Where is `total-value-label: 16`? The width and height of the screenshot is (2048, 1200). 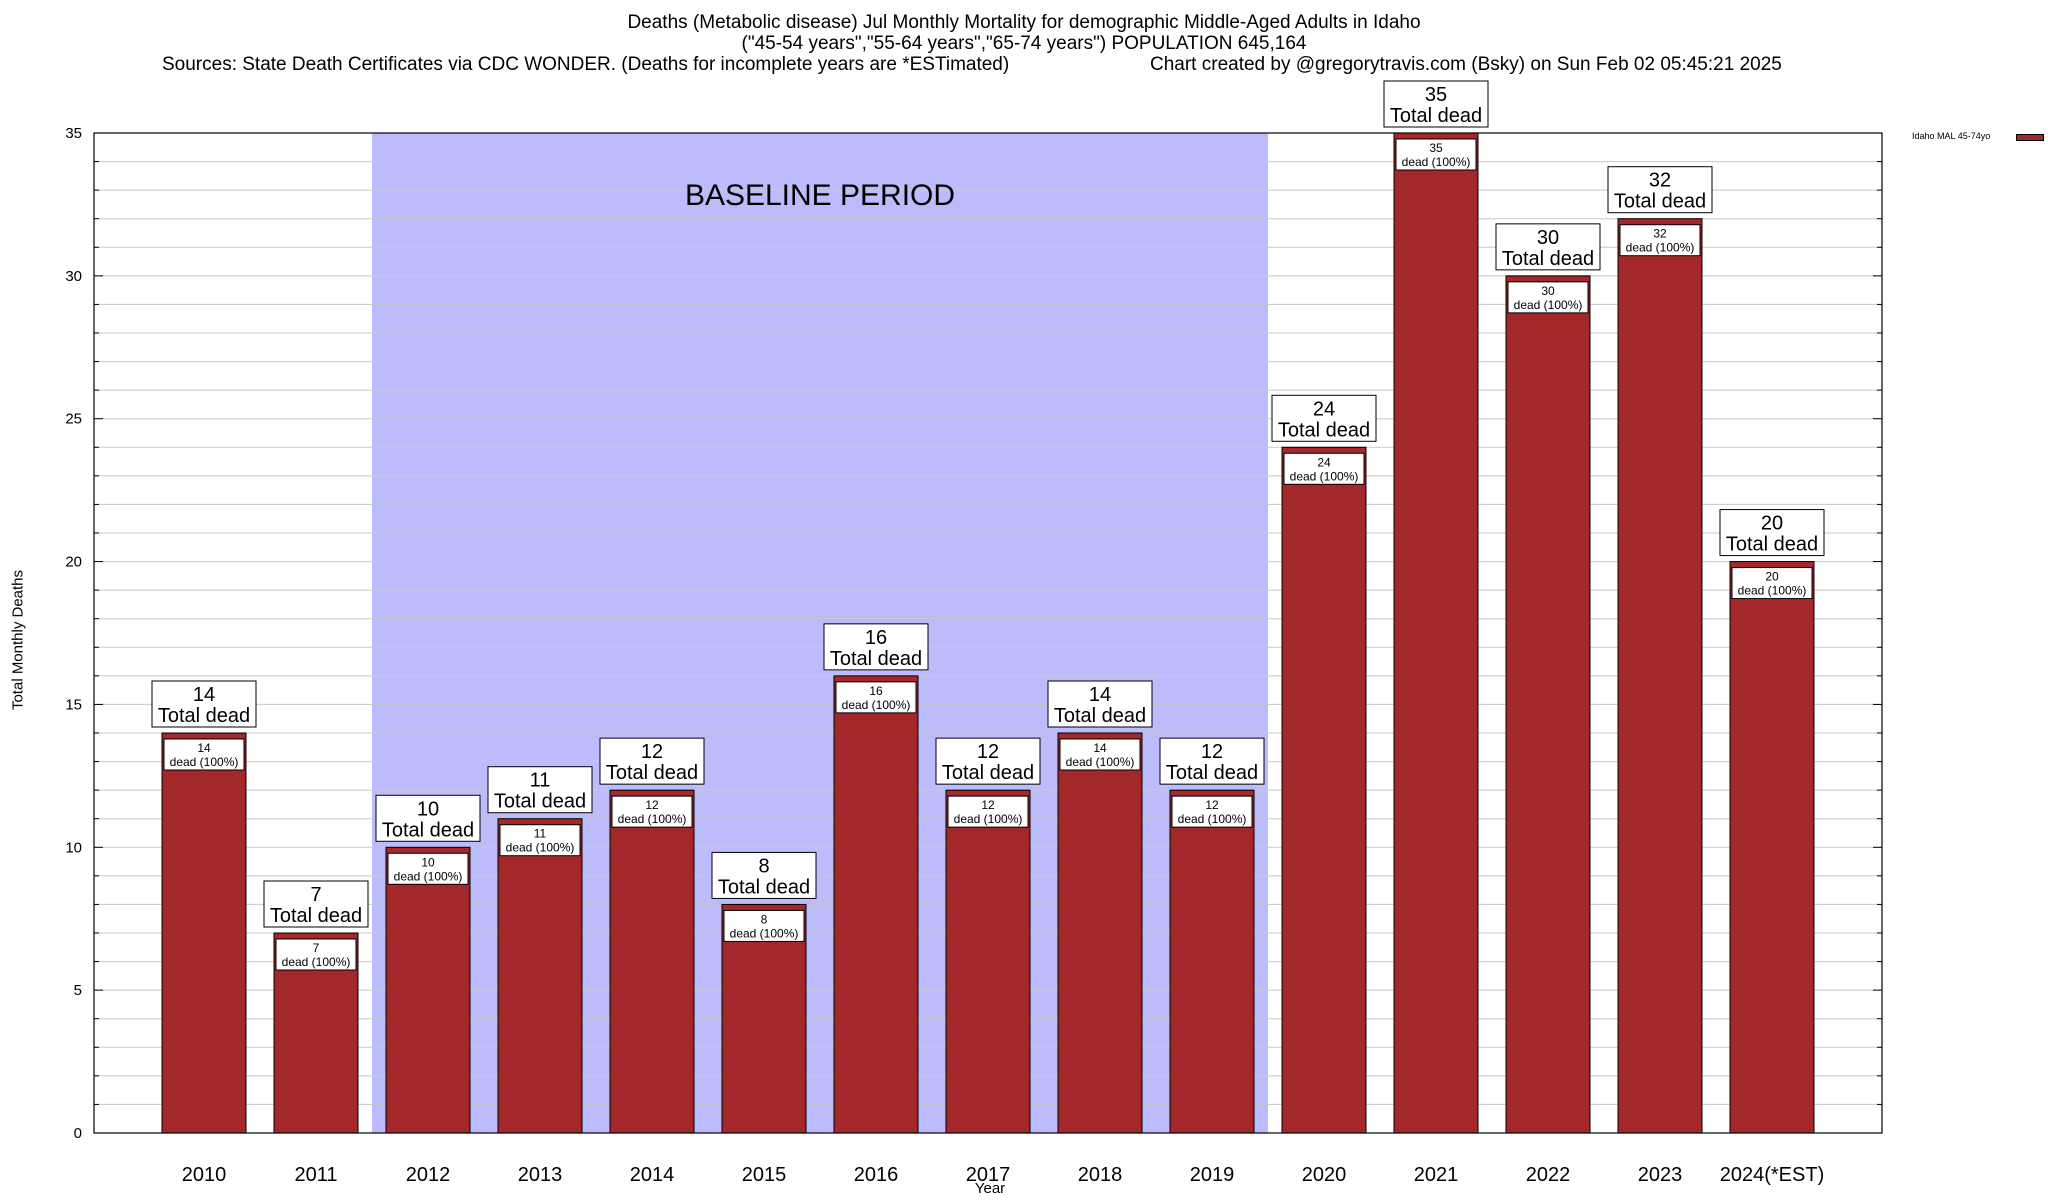
total-value-label: 16 is located at coordinates (876, 638).